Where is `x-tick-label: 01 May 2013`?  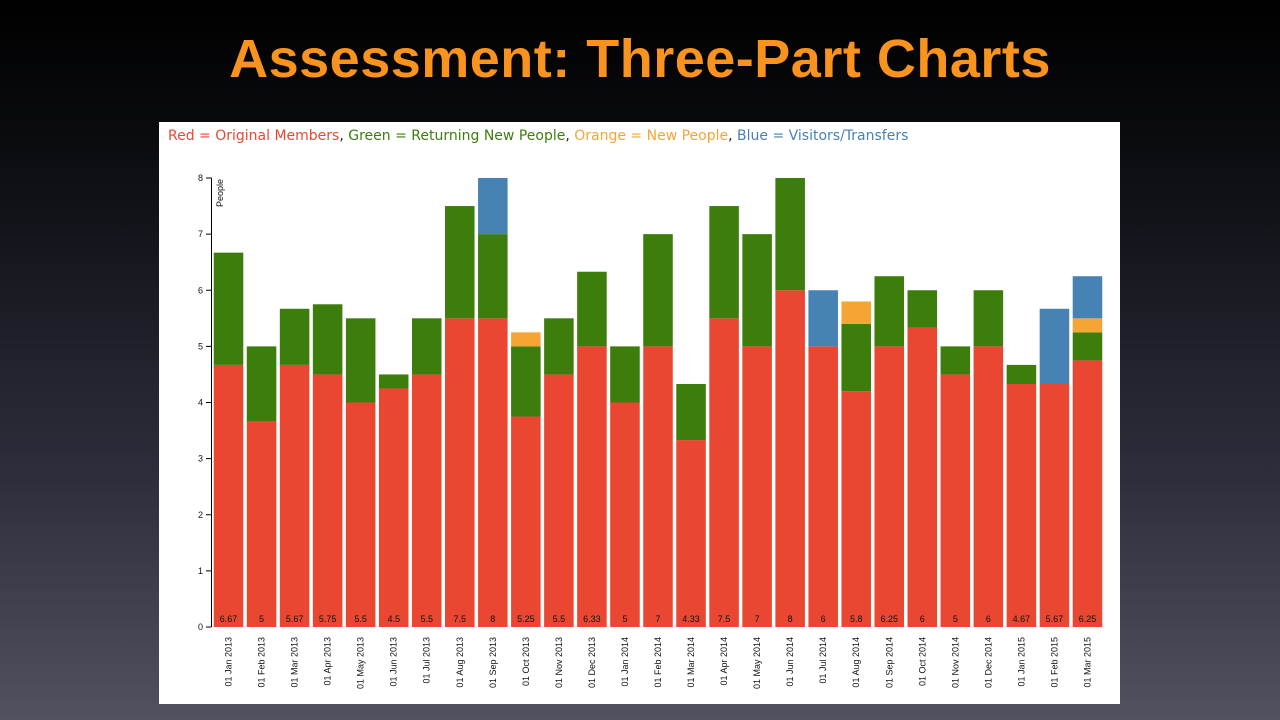 x-tick-label: 01 May 2013 is located at coordinates (361, 663).